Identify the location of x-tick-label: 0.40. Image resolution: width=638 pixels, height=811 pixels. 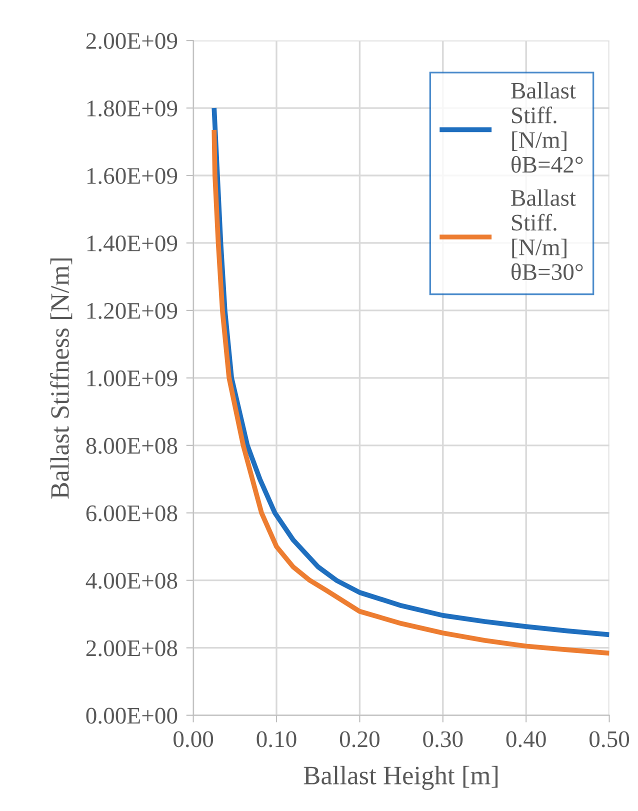
(526, 739).